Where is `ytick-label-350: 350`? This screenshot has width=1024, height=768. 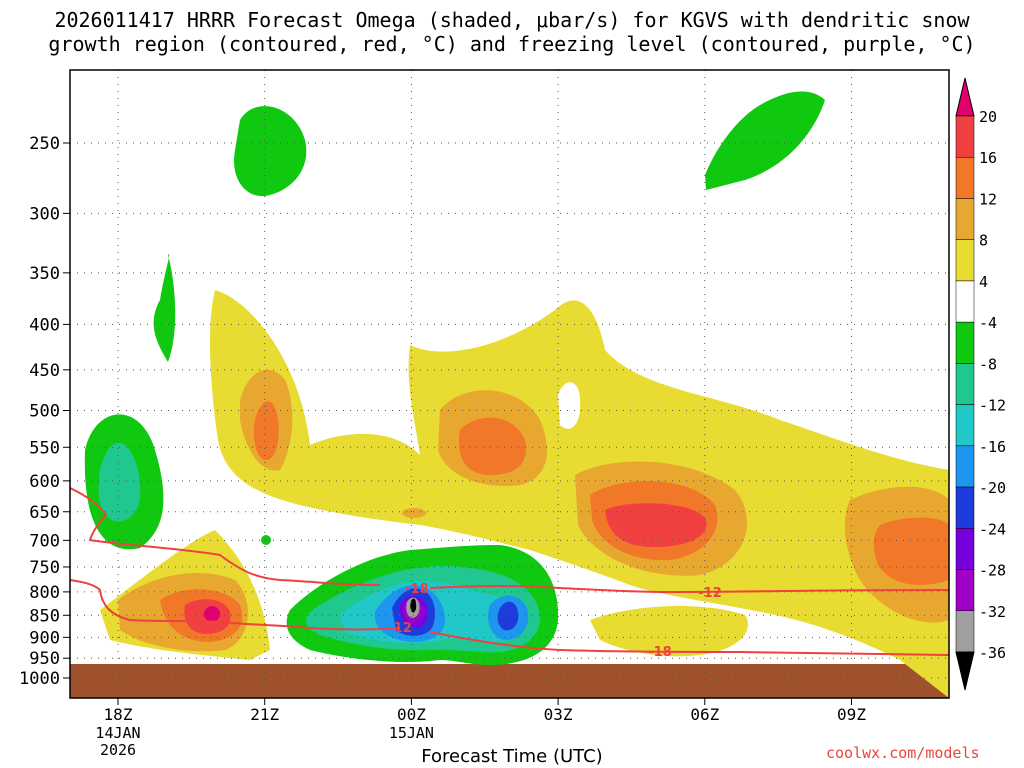 ytick-label-350: 350 is located at coordinates (44, 274).